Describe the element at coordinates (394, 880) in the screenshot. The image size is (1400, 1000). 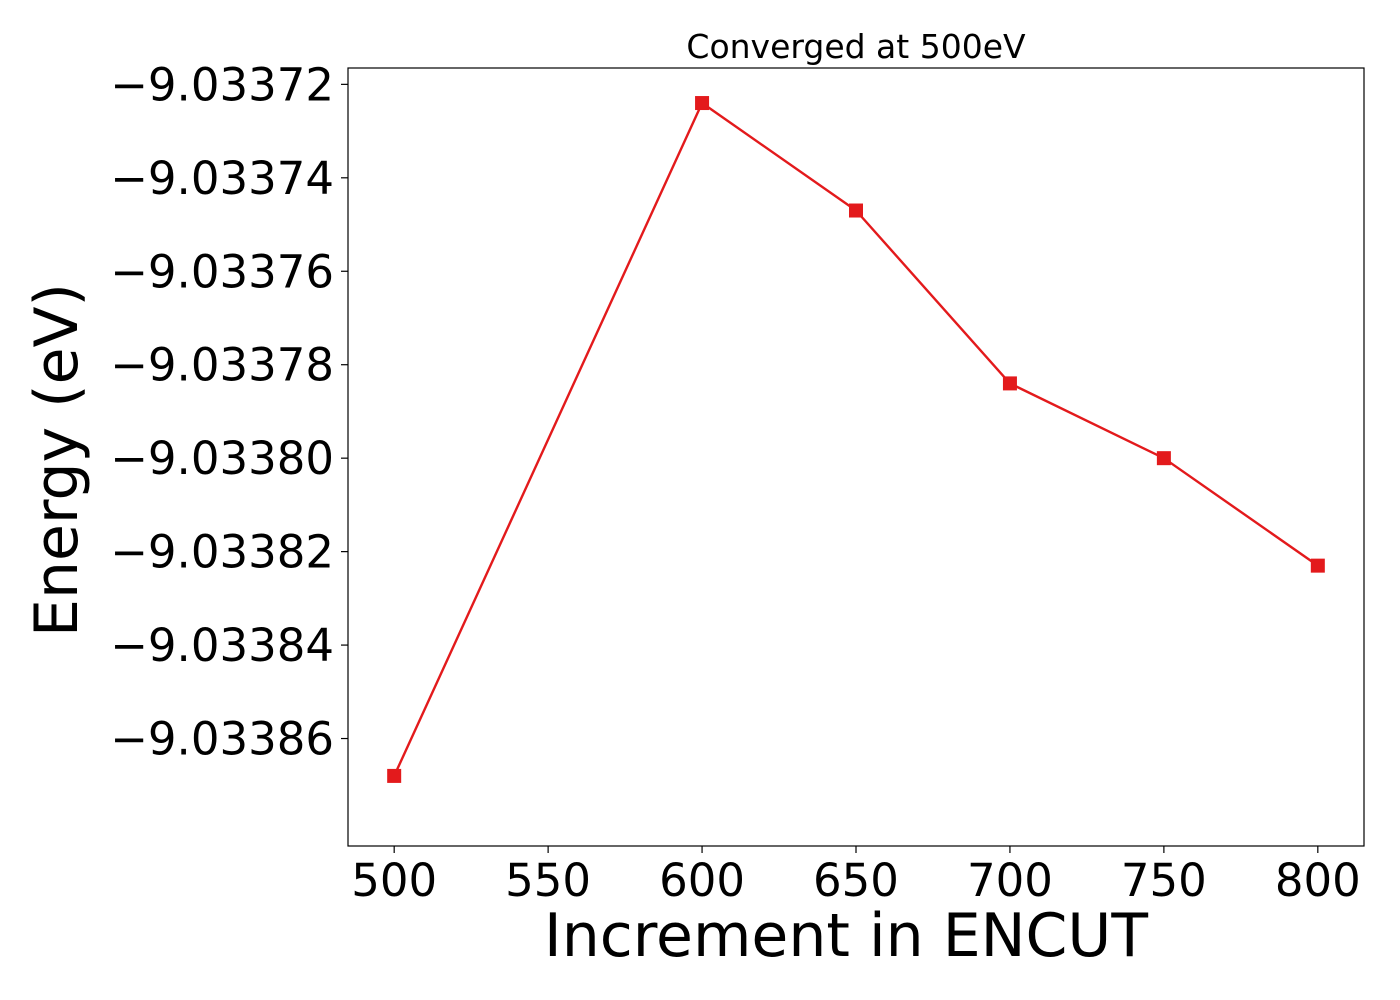
I see `x-tick-label: 500` at that location.